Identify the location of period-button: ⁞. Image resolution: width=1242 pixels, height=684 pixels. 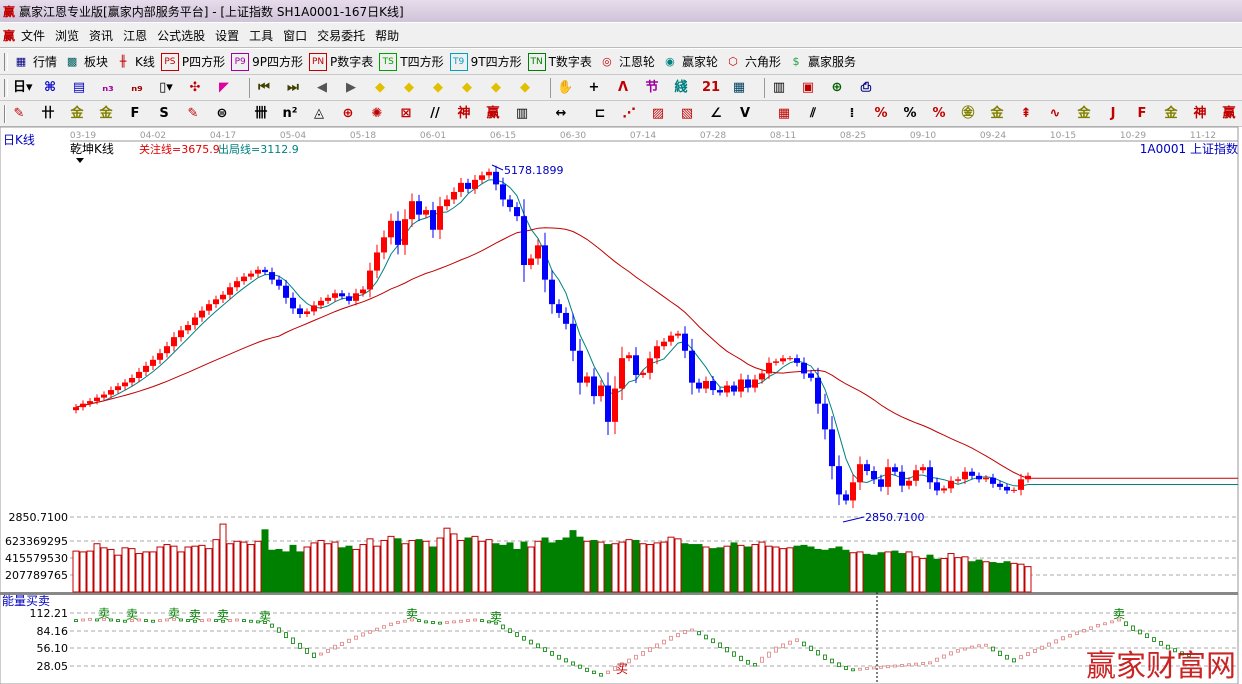
(854, 114).